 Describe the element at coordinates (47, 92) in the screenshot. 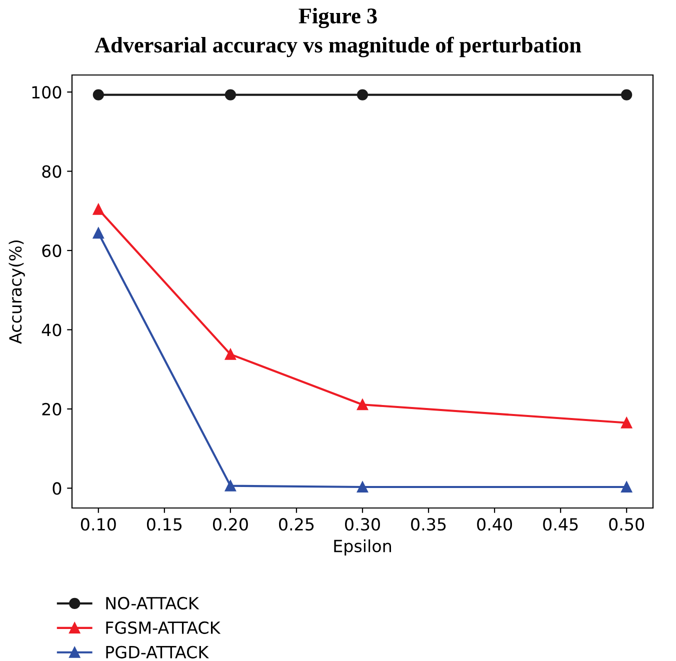

I see `y-tick-label: 100` at that location.